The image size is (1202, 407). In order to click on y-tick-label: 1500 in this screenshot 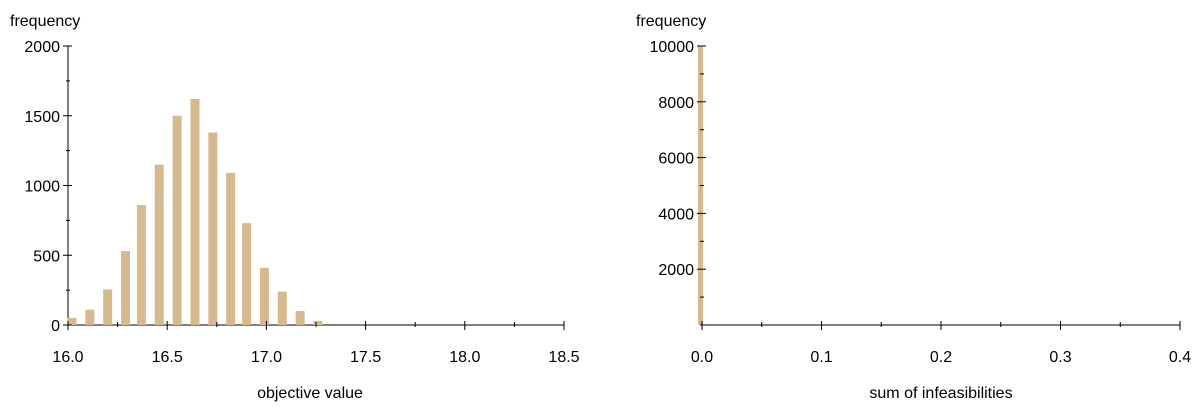, I will do `click(42, 117)`.